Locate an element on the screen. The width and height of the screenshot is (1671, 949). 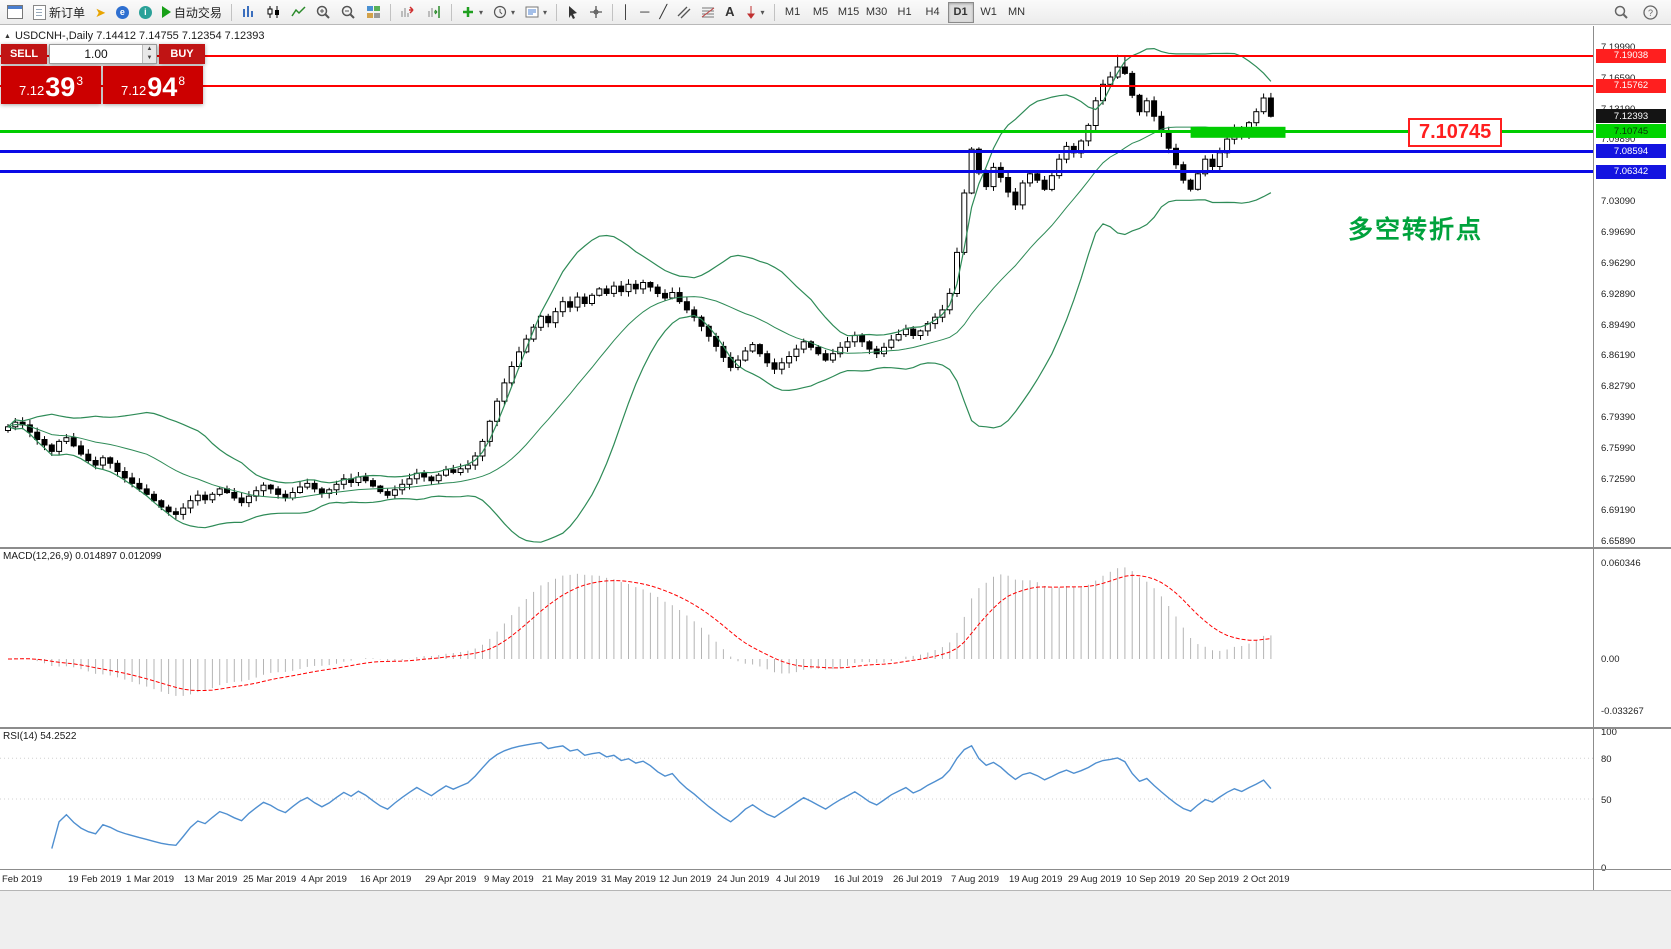
price-badge: 7.15762 is located at coordinates (1631, 85).